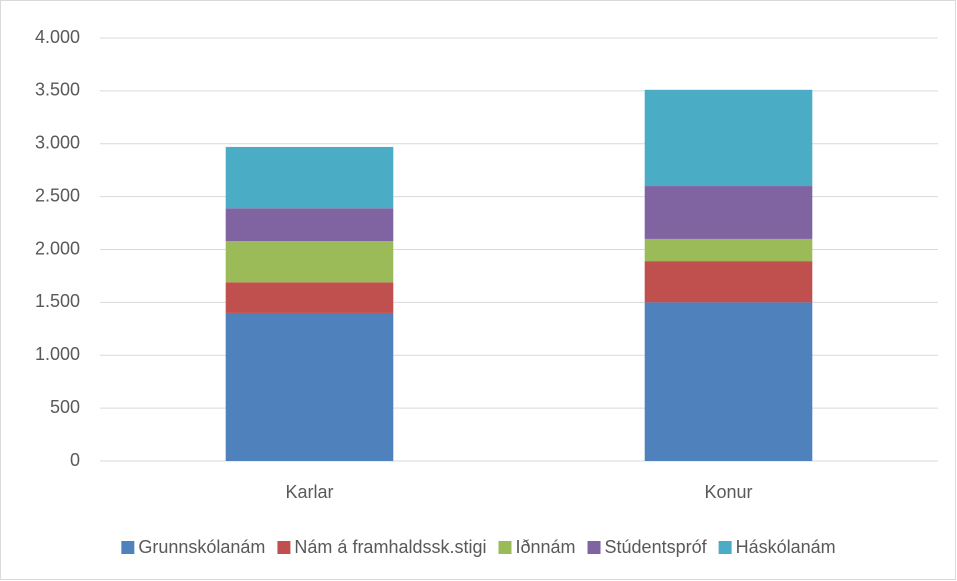  Describe the element at coordinates (201, 547) in the screenshot. I see `legend-label: Grunnskólanám` at that location.